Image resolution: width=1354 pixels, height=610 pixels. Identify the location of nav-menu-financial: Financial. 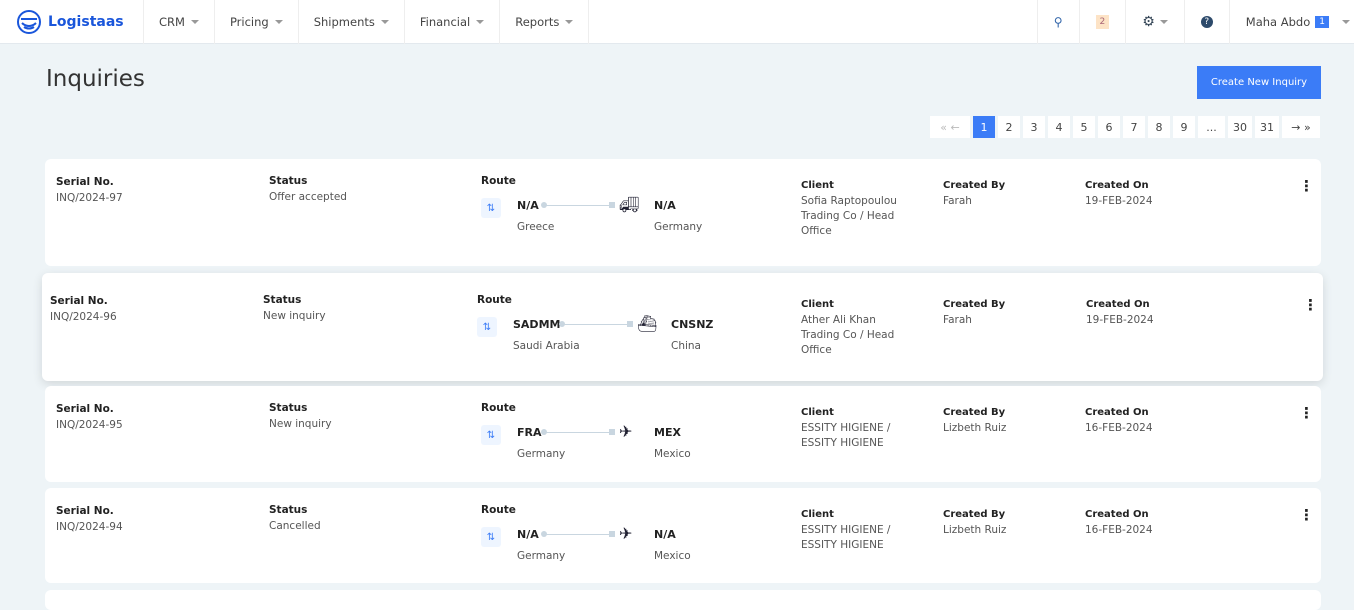
(453, 22).